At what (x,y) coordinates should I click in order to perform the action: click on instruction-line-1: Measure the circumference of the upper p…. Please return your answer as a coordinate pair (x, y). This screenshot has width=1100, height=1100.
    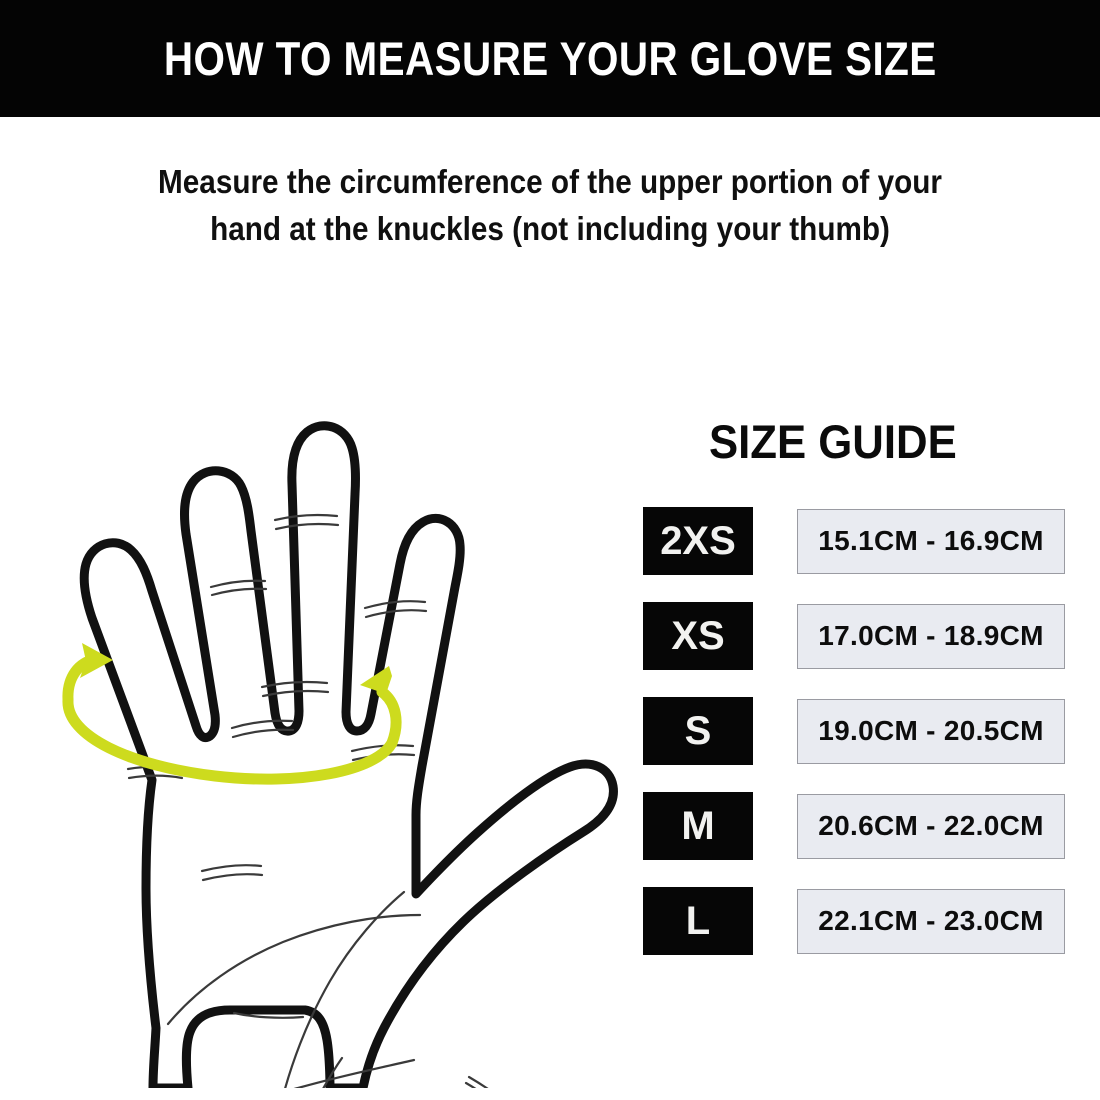
    Looking at the image, I should click on (550, 181).